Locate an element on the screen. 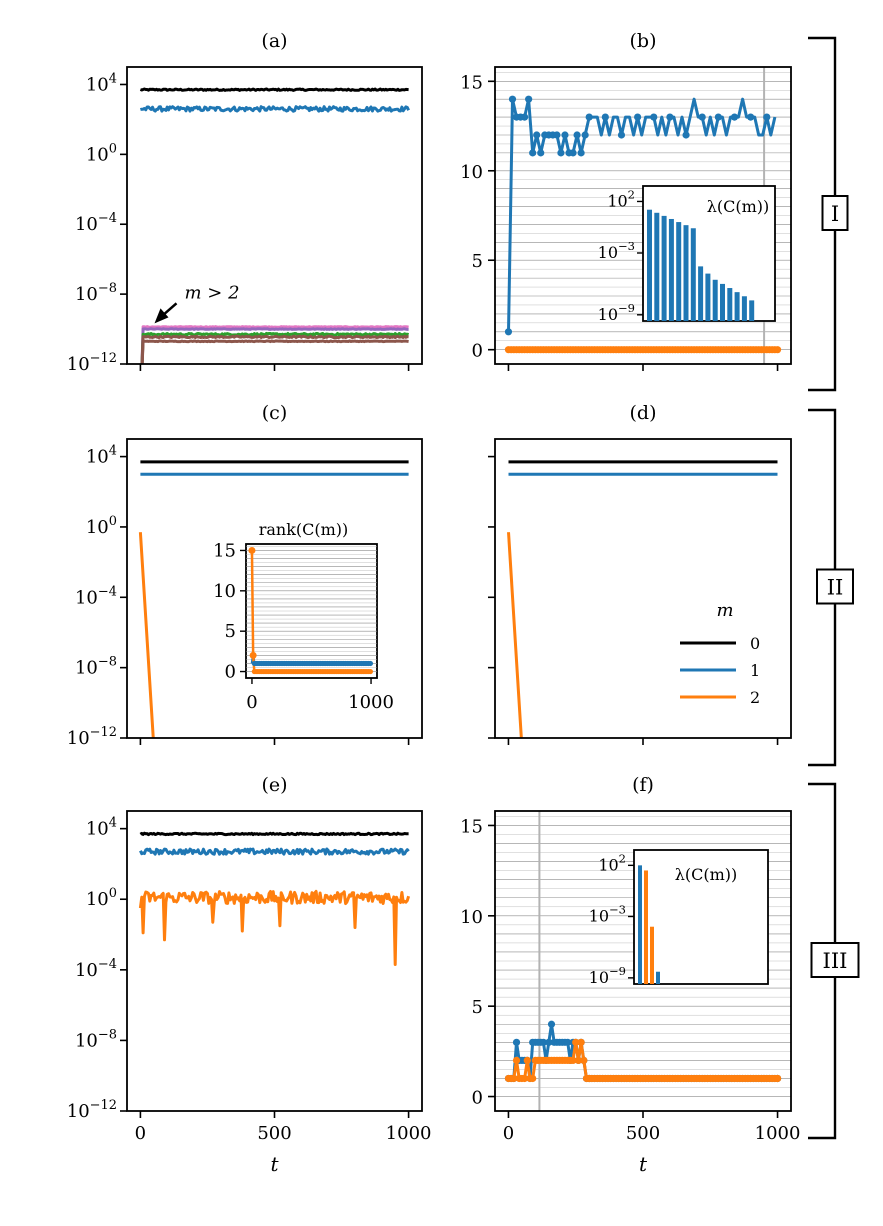 The width and height of the screenshot is (883, 1226). plot-area-c is located at coordinates (273, 599).